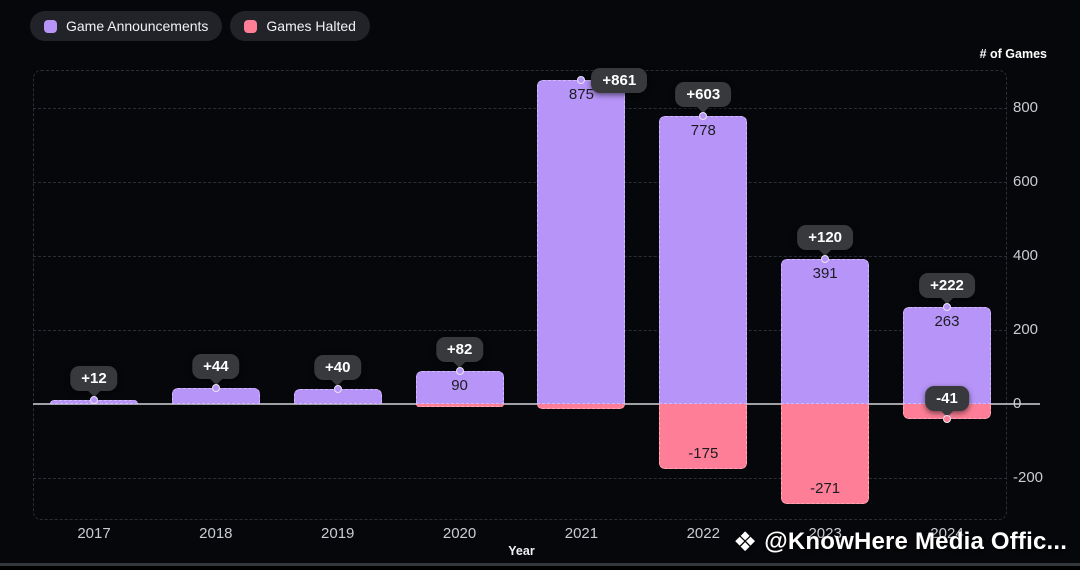  Describe the element at coordinates (745, 541) in the screenshot. I see `sparkle-diamond-icon: ❖` at that location.